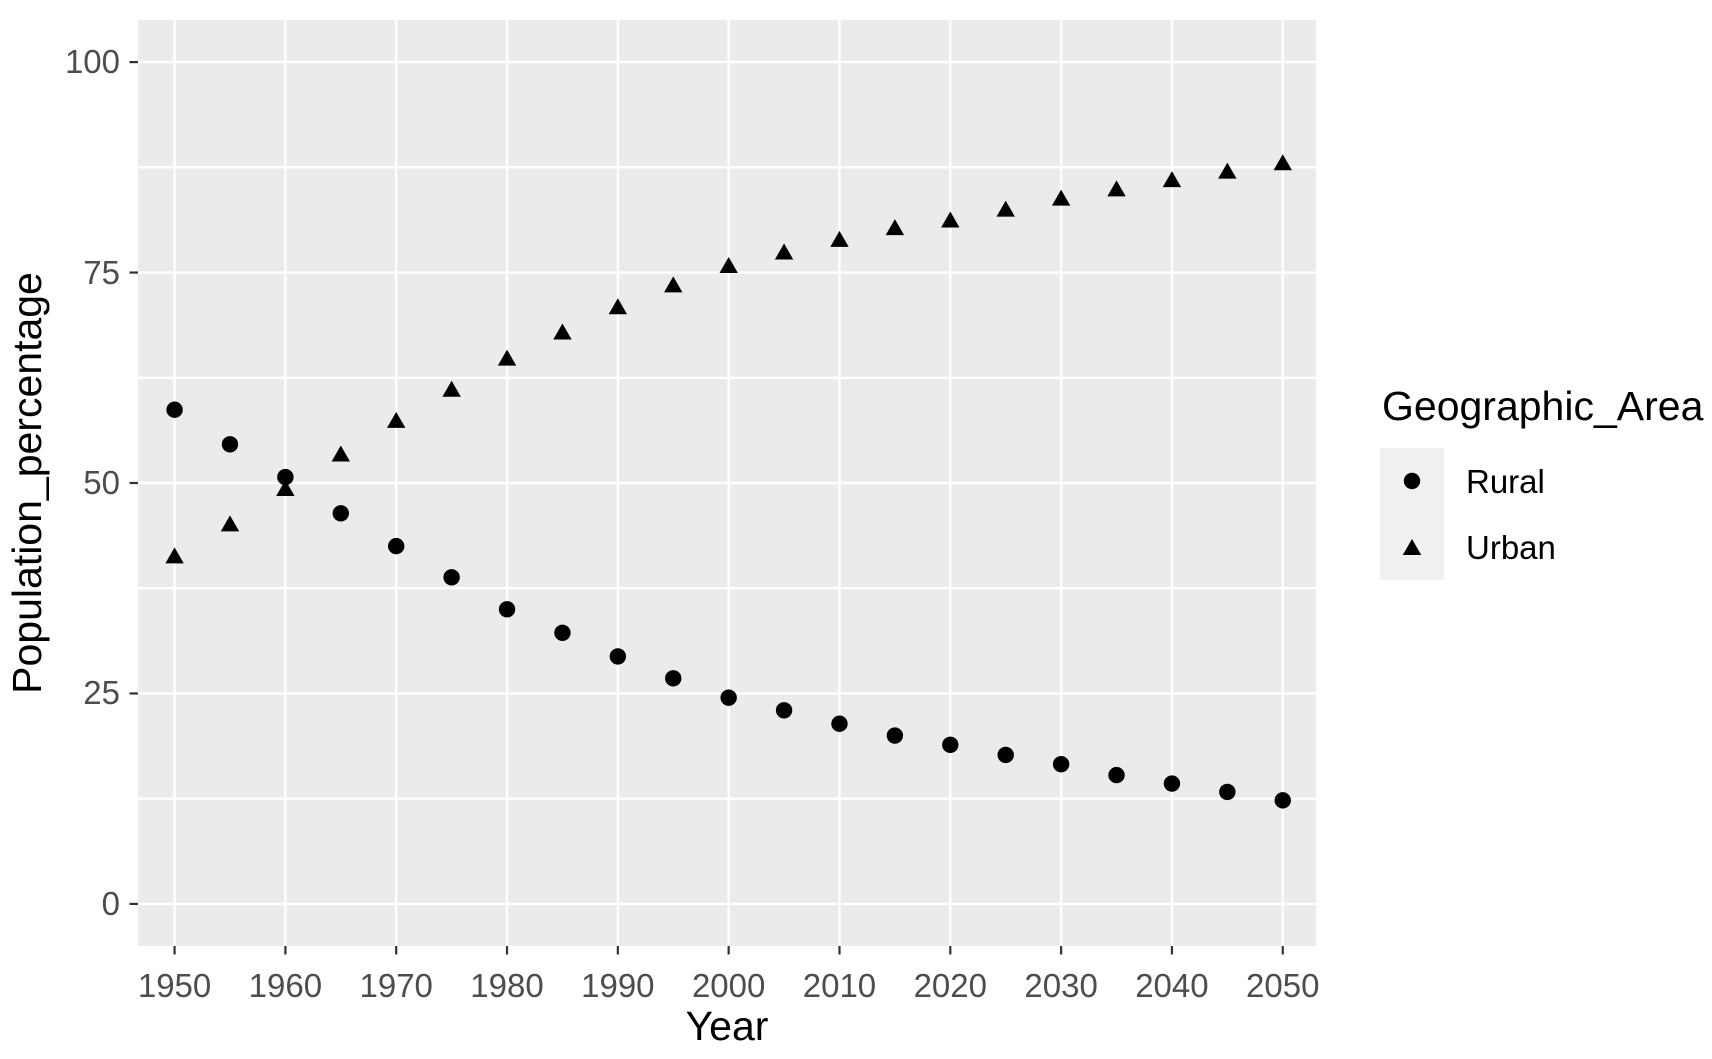  Describe the element at coordinates (839, 985) in the screenshot. I see `x-tick-label: 2010` at that location.